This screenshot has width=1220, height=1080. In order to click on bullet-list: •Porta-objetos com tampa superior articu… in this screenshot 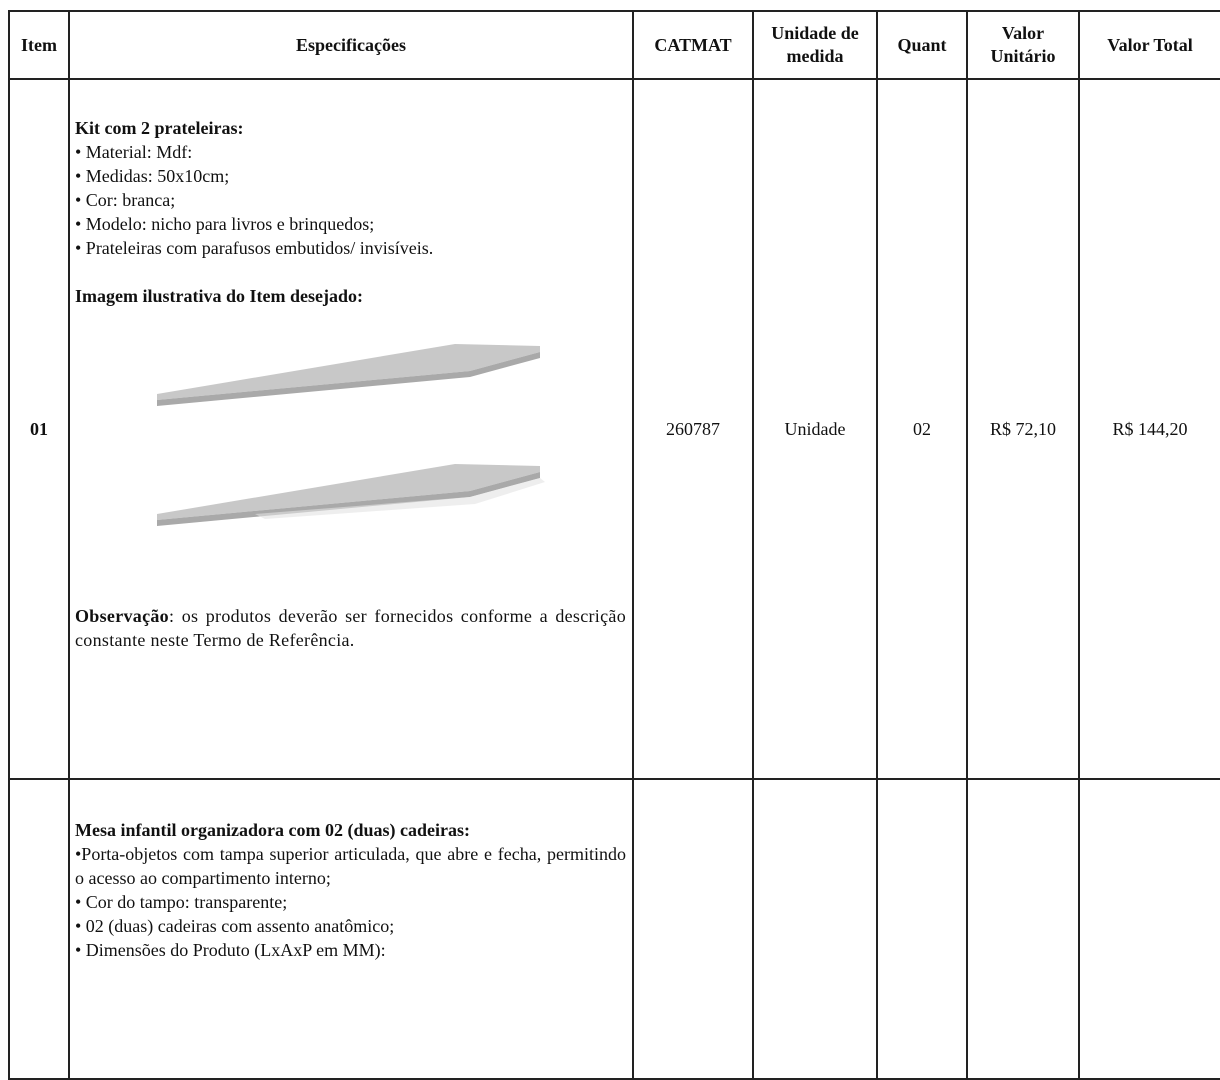, I will do `click(350, 902)`.